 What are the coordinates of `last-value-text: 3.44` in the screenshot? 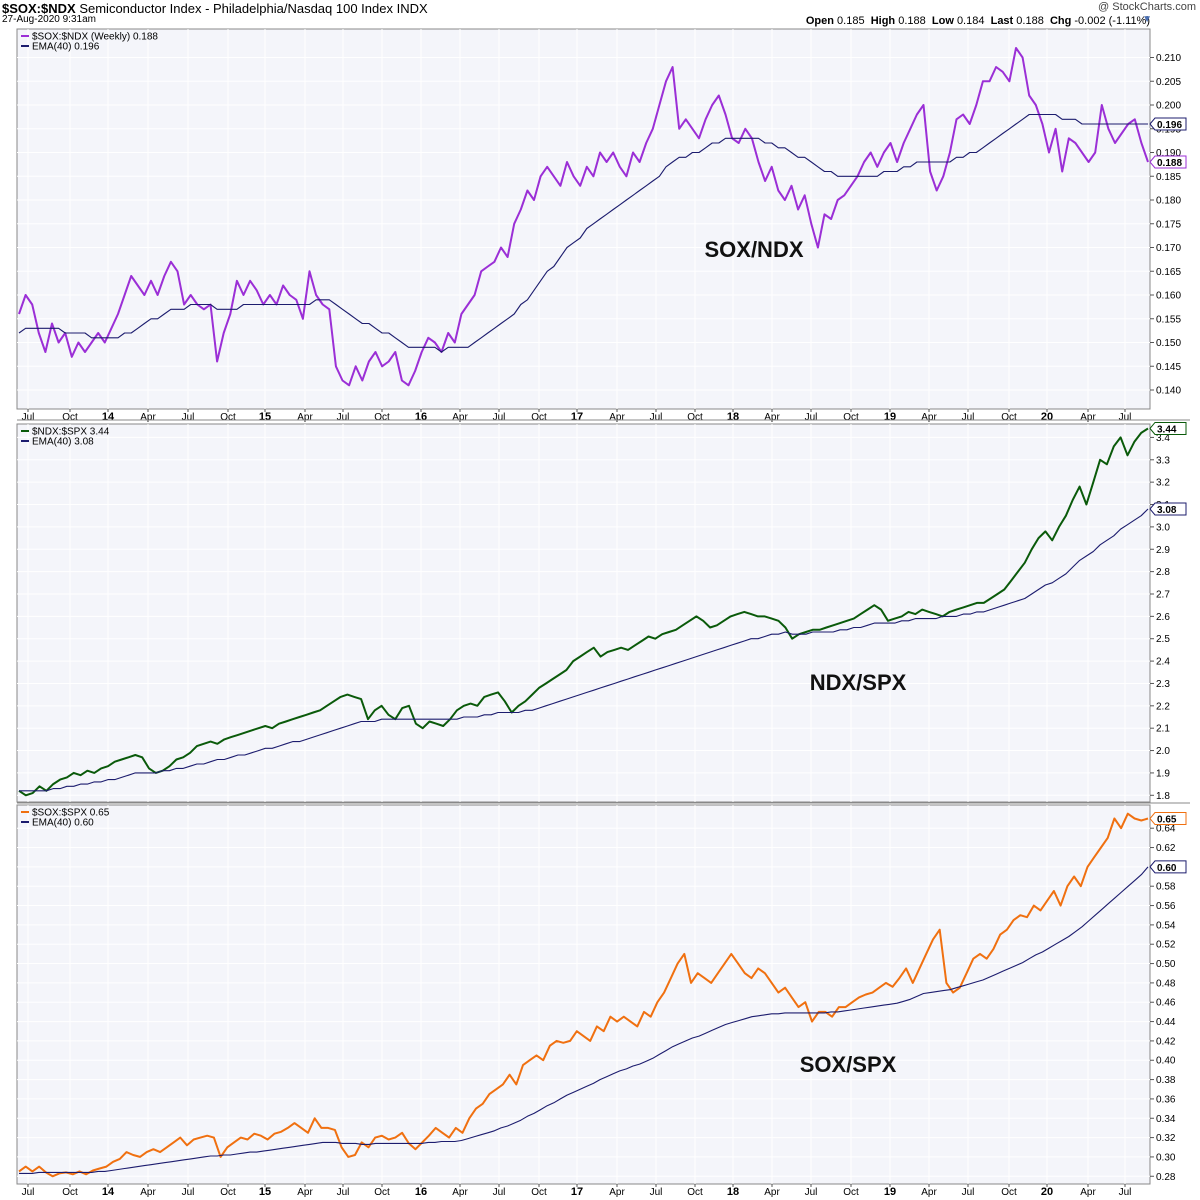 It's located at (1167, 429).